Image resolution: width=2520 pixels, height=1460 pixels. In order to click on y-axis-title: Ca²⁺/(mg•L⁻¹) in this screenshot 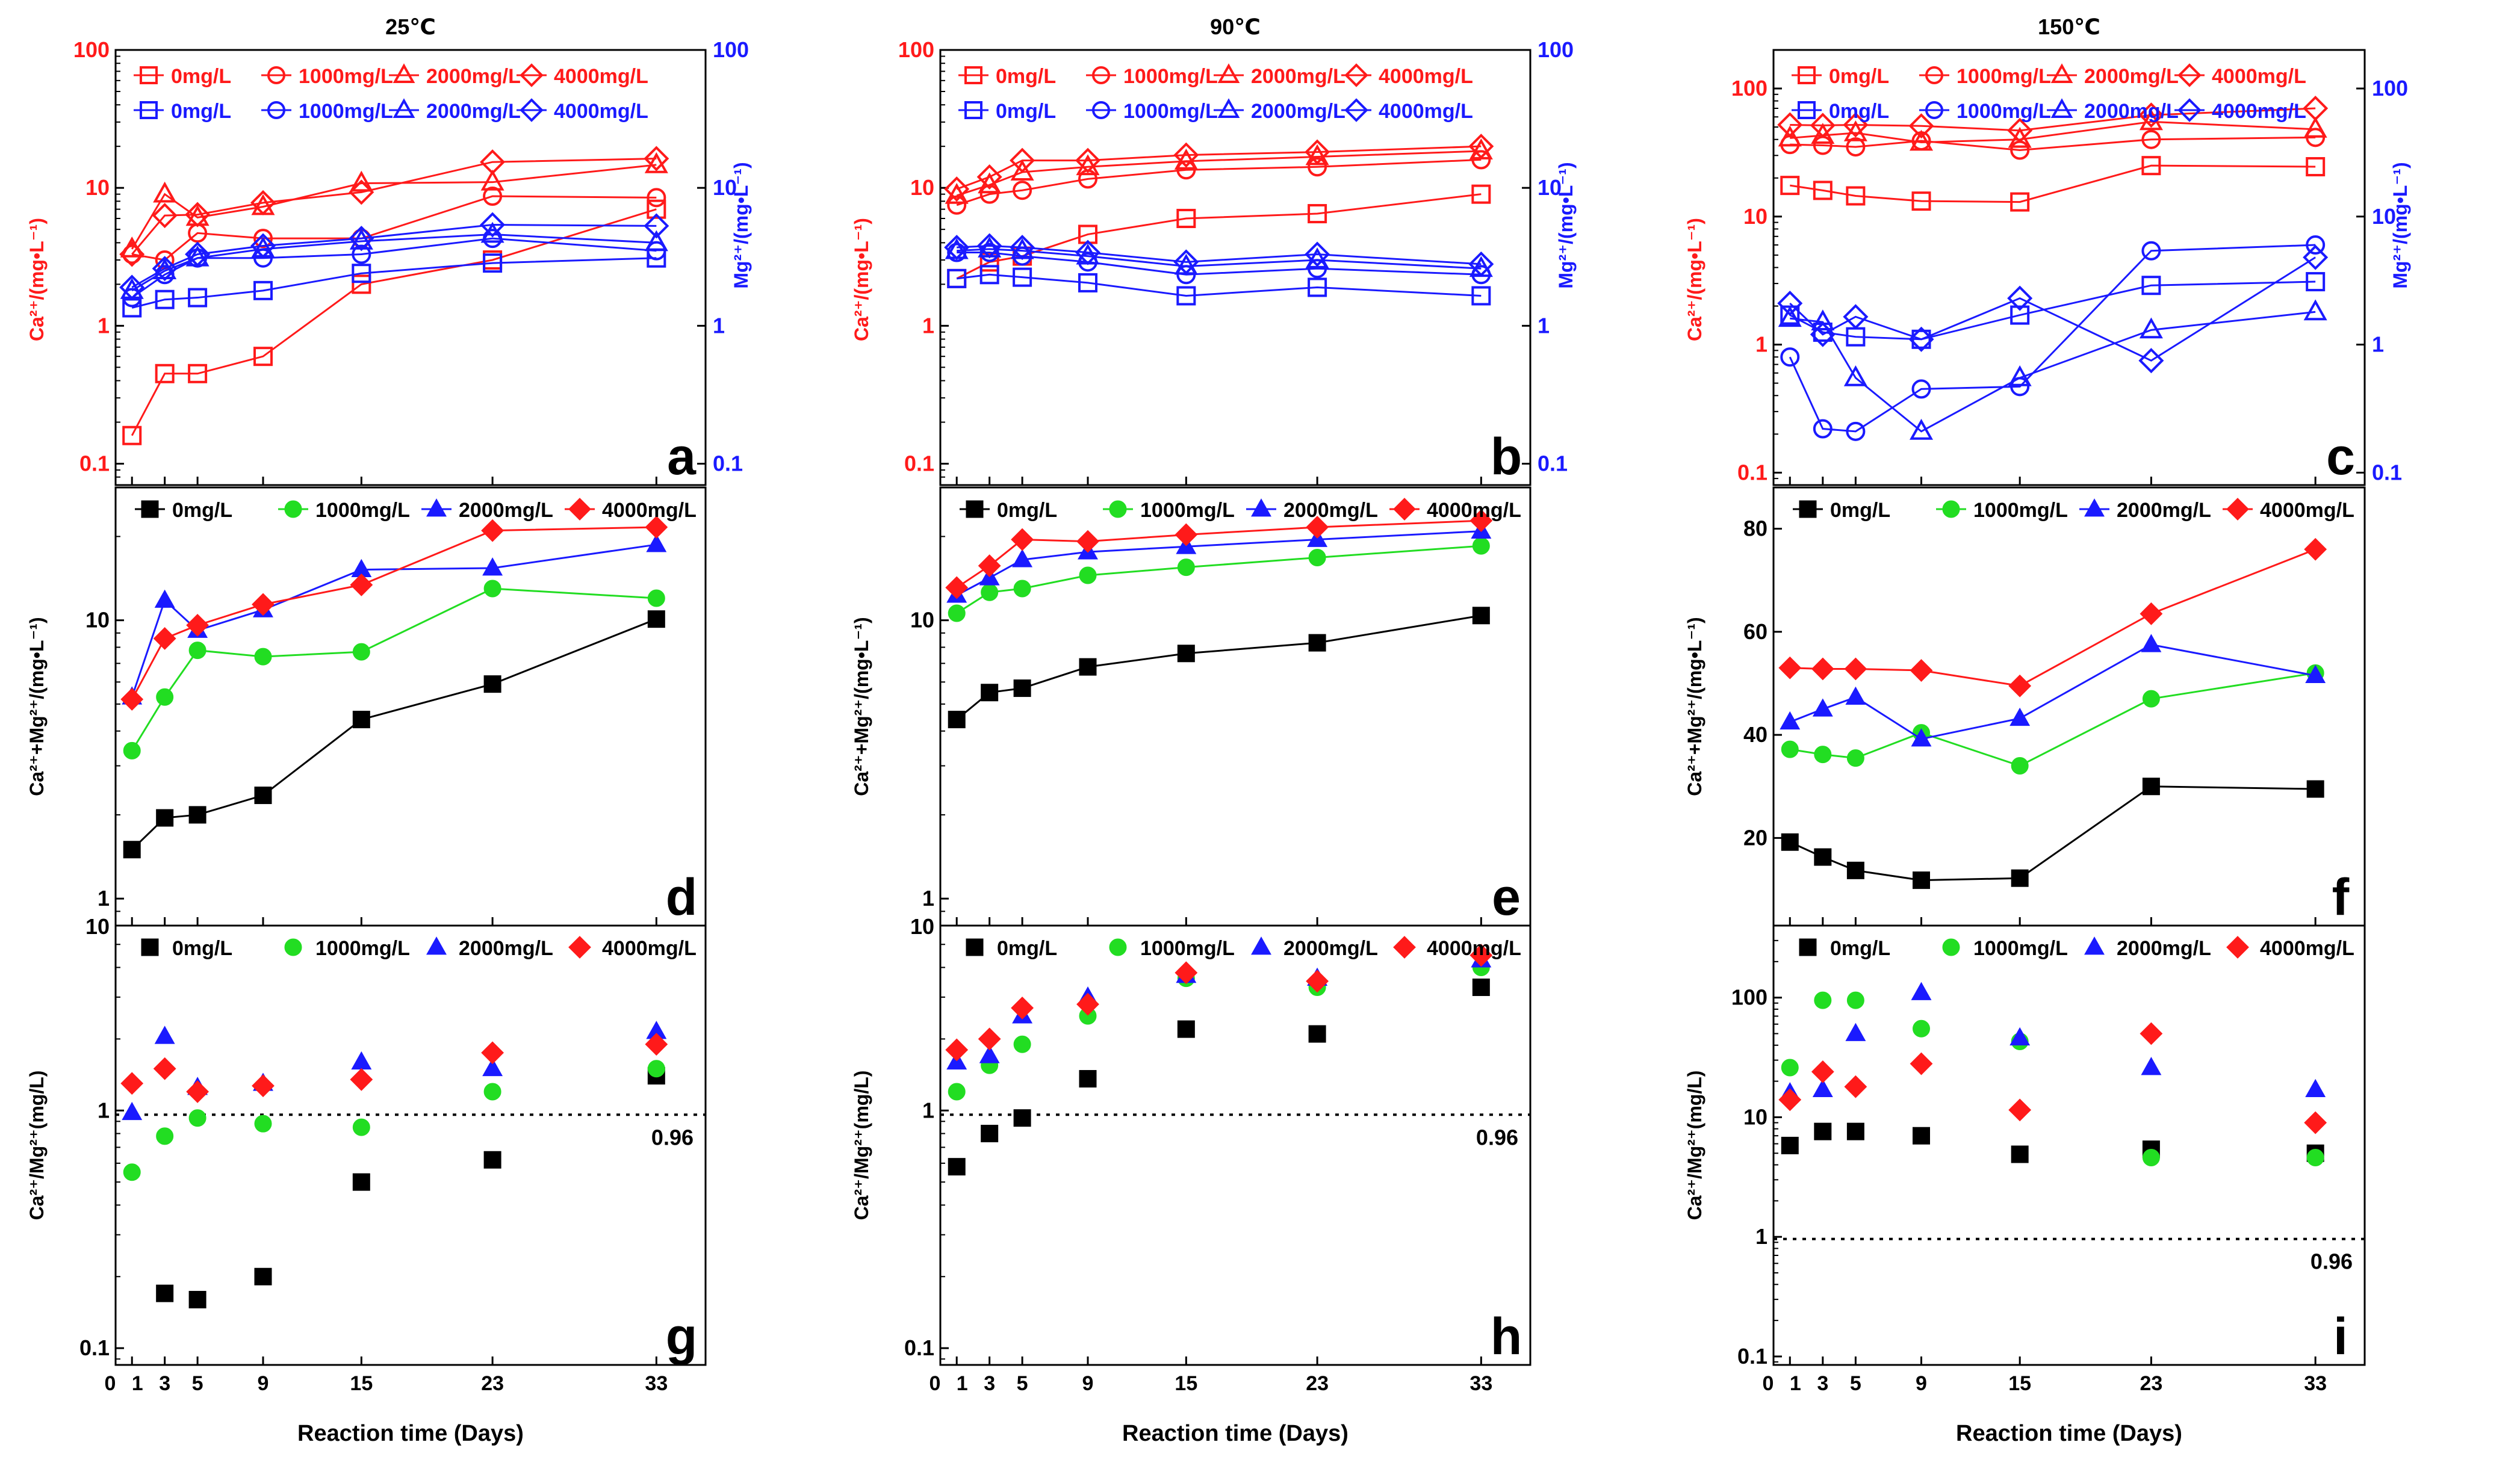, I will do `click(37, 279)`.